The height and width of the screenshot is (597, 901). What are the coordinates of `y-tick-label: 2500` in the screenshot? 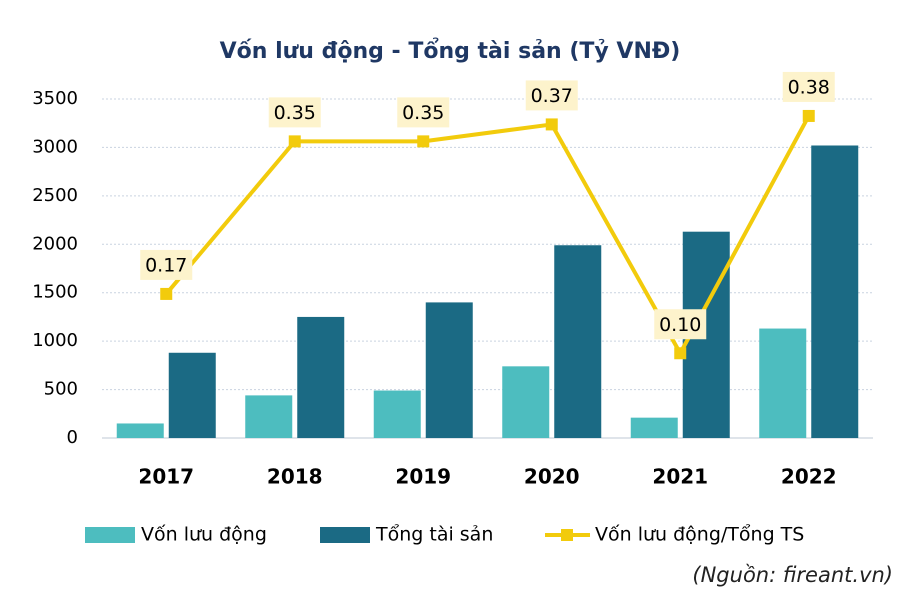 It's located at (55, 195).